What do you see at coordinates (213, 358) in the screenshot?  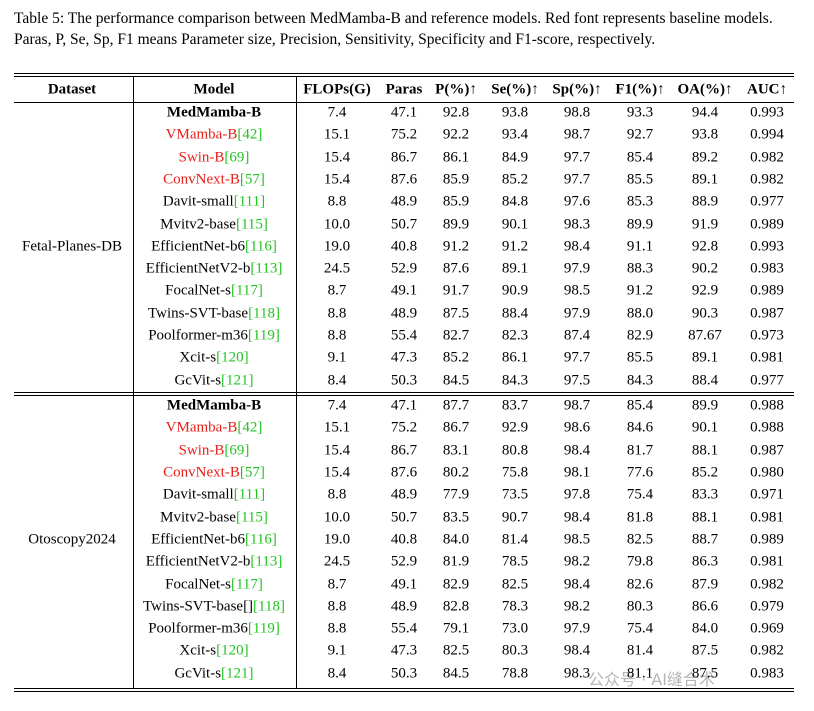 I see `model-cell: Xcit-s[120]` at bounding box center [213, 358].